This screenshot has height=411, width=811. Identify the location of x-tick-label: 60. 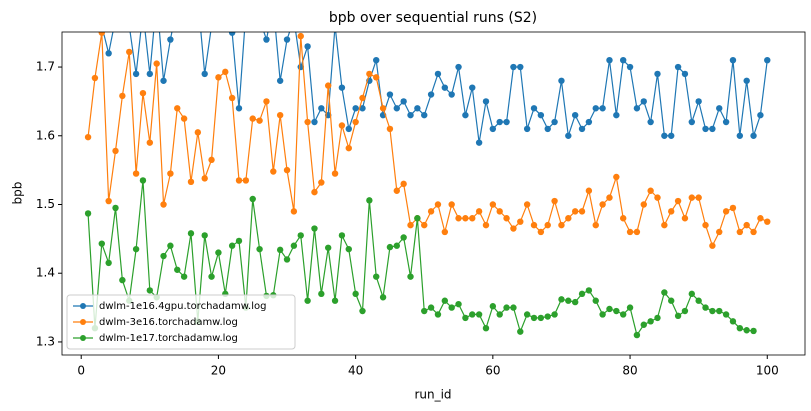
(492, 371).